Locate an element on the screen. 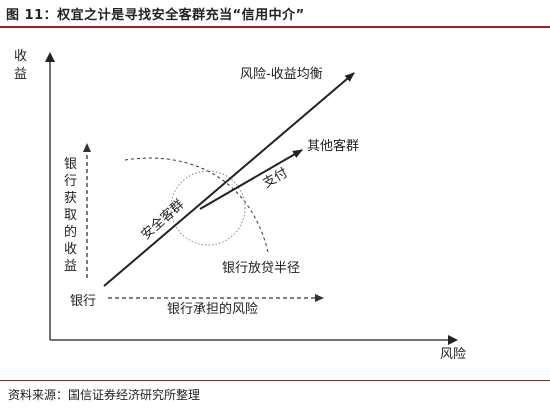 The width and height of the screenshot is (550, 410). y-axis-label-2: 益 is located at coordinates (20, 74).